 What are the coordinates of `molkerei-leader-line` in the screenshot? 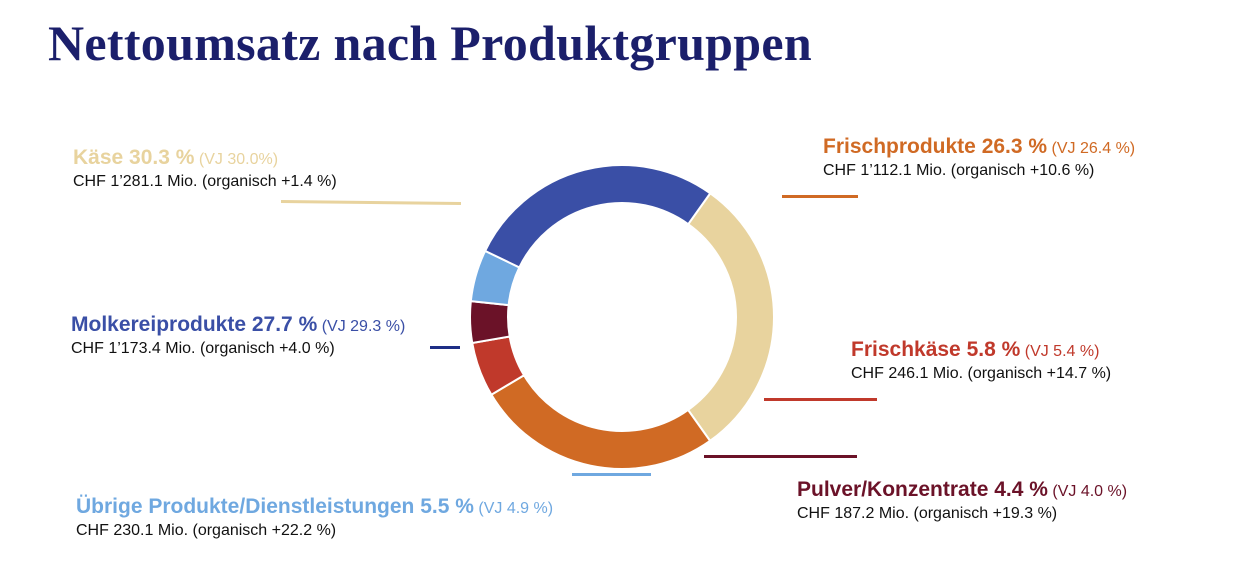 It's located at (445, 347).